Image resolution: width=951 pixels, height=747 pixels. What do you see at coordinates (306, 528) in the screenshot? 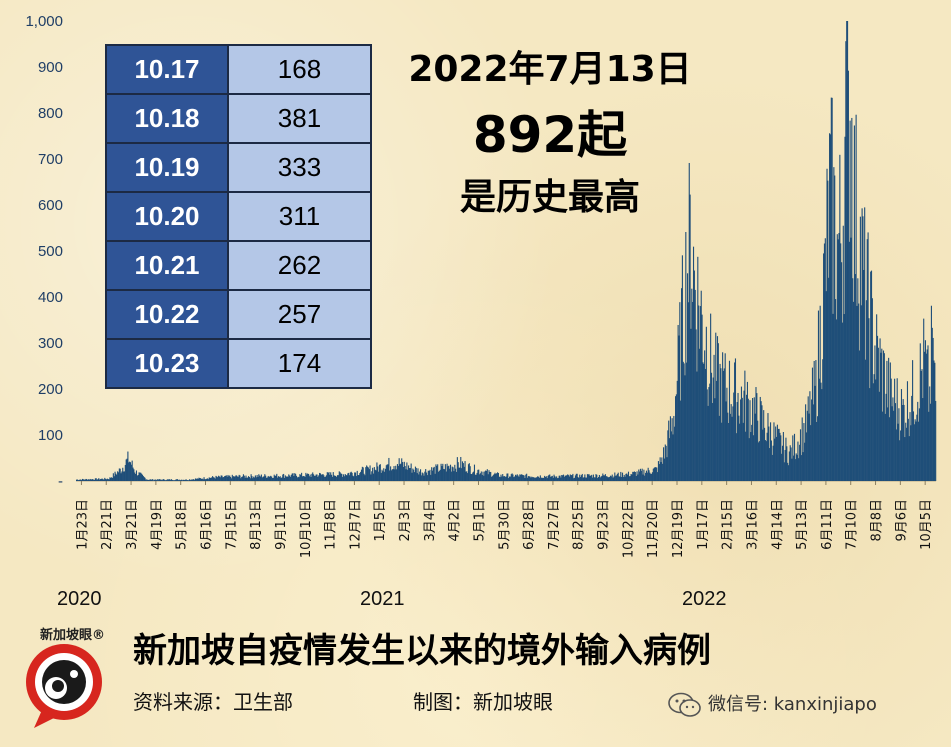
I see `x-tick-label: 10月10日` at bounding box center [306, 528].